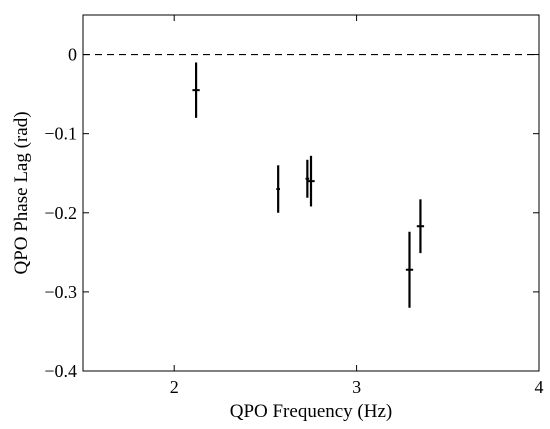  Describe the element at coordinates (60, 134) in the screenshot. I see `y-tick-label: −0.1` at that location.